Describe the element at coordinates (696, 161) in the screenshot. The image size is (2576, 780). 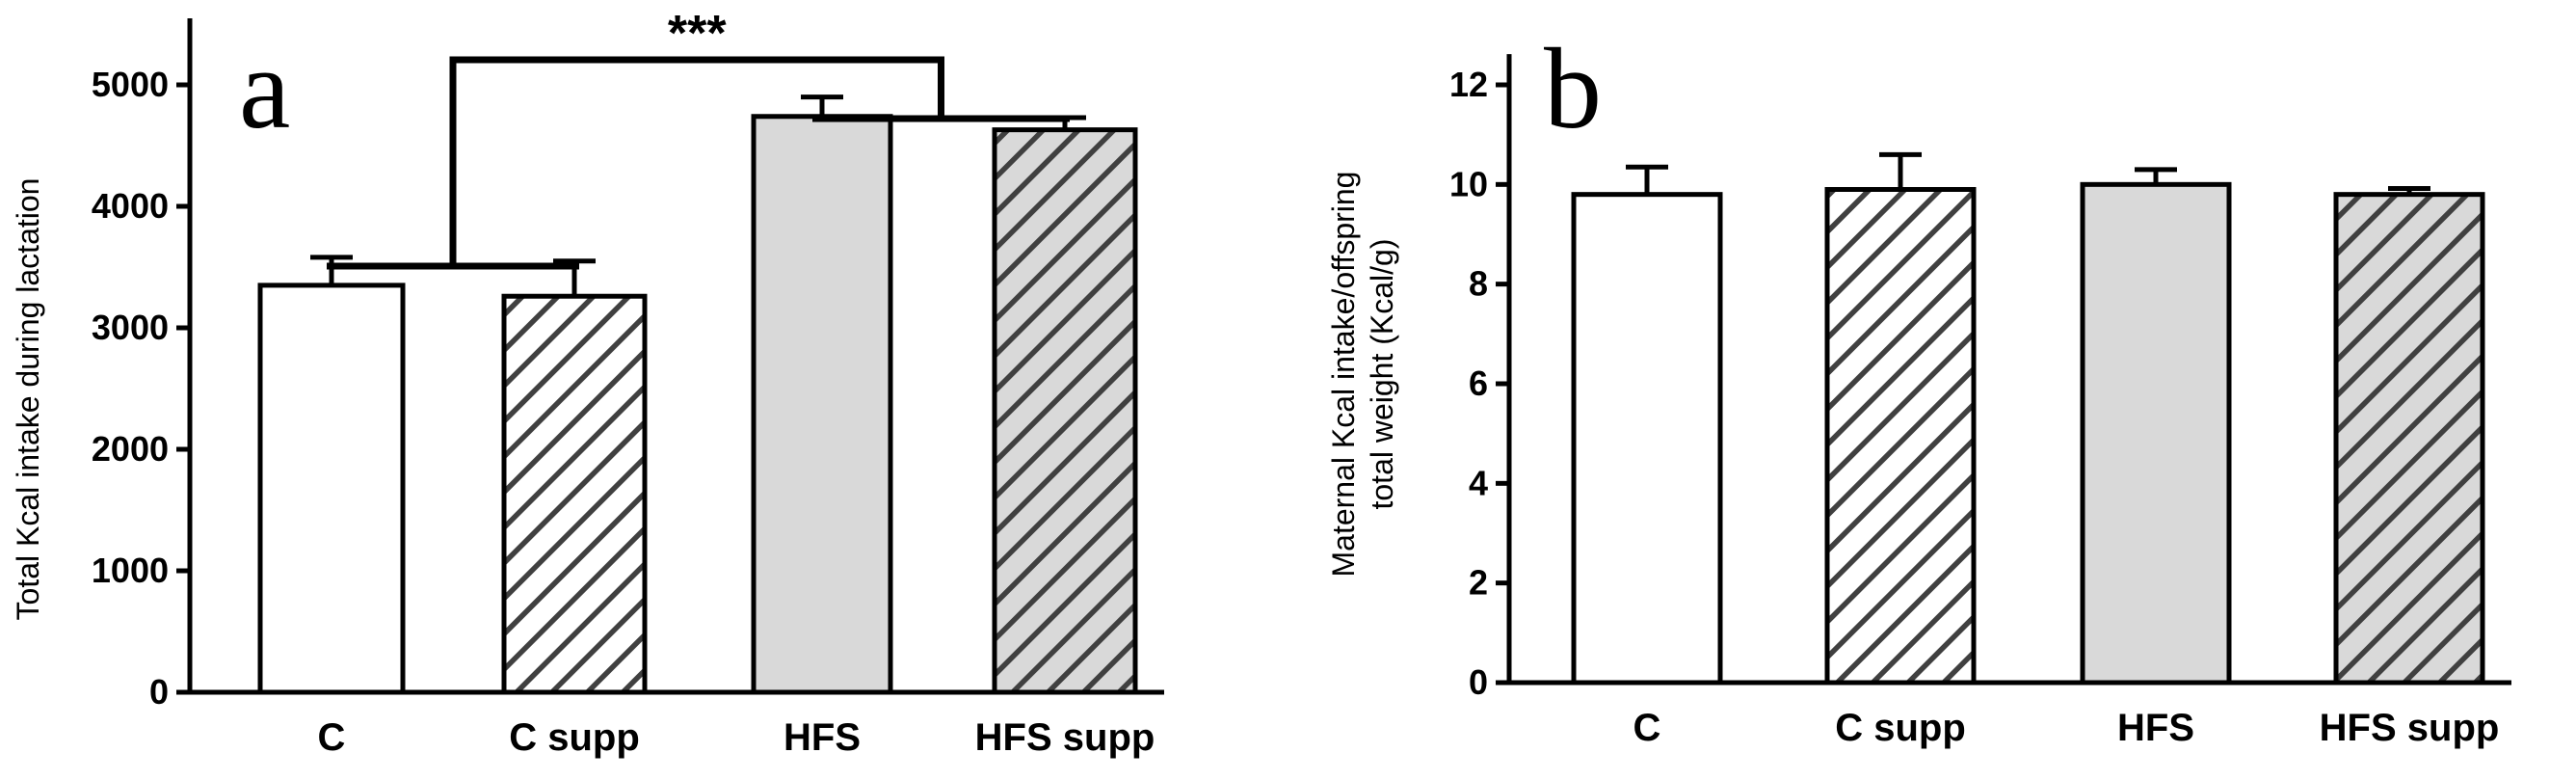
I see `significance-bracket` at that location.